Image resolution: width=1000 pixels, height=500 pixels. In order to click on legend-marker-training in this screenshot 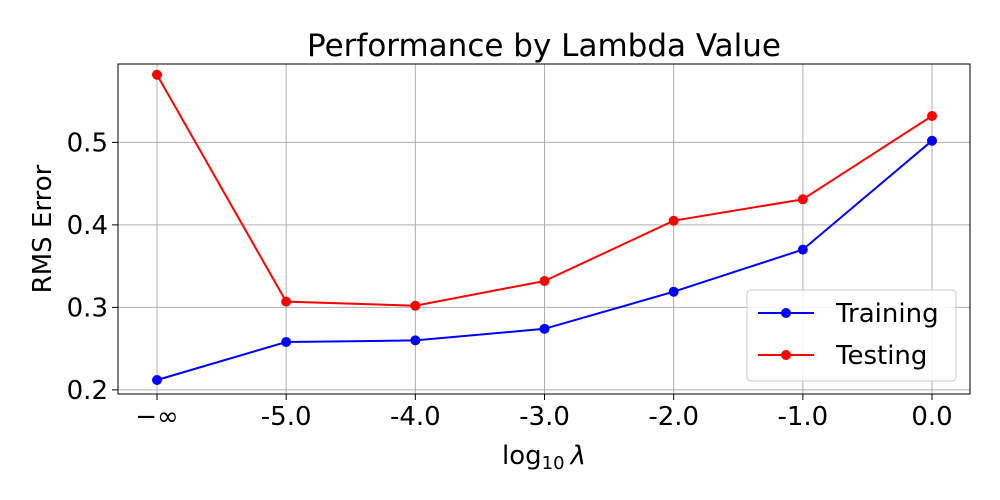, I will do `click(786, 313)`.